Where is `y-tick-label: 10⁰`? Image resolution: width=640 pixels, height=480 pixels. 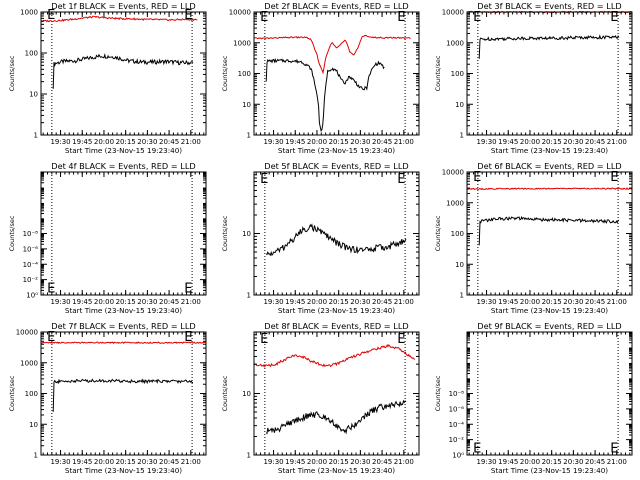 y-tick-label: 10⁰ is located at coordinates (32, 296).